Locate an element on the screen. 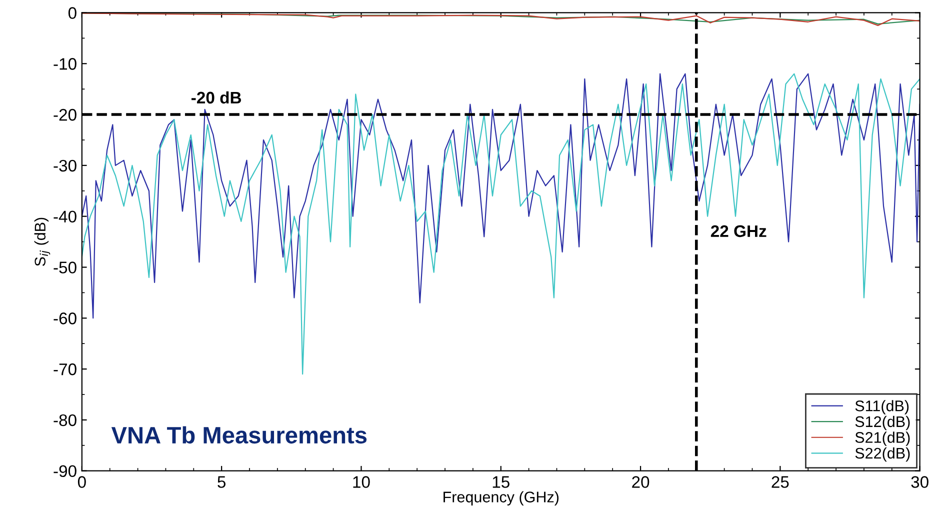  y-tick-label: 0 is located at coordinates (72, 13).